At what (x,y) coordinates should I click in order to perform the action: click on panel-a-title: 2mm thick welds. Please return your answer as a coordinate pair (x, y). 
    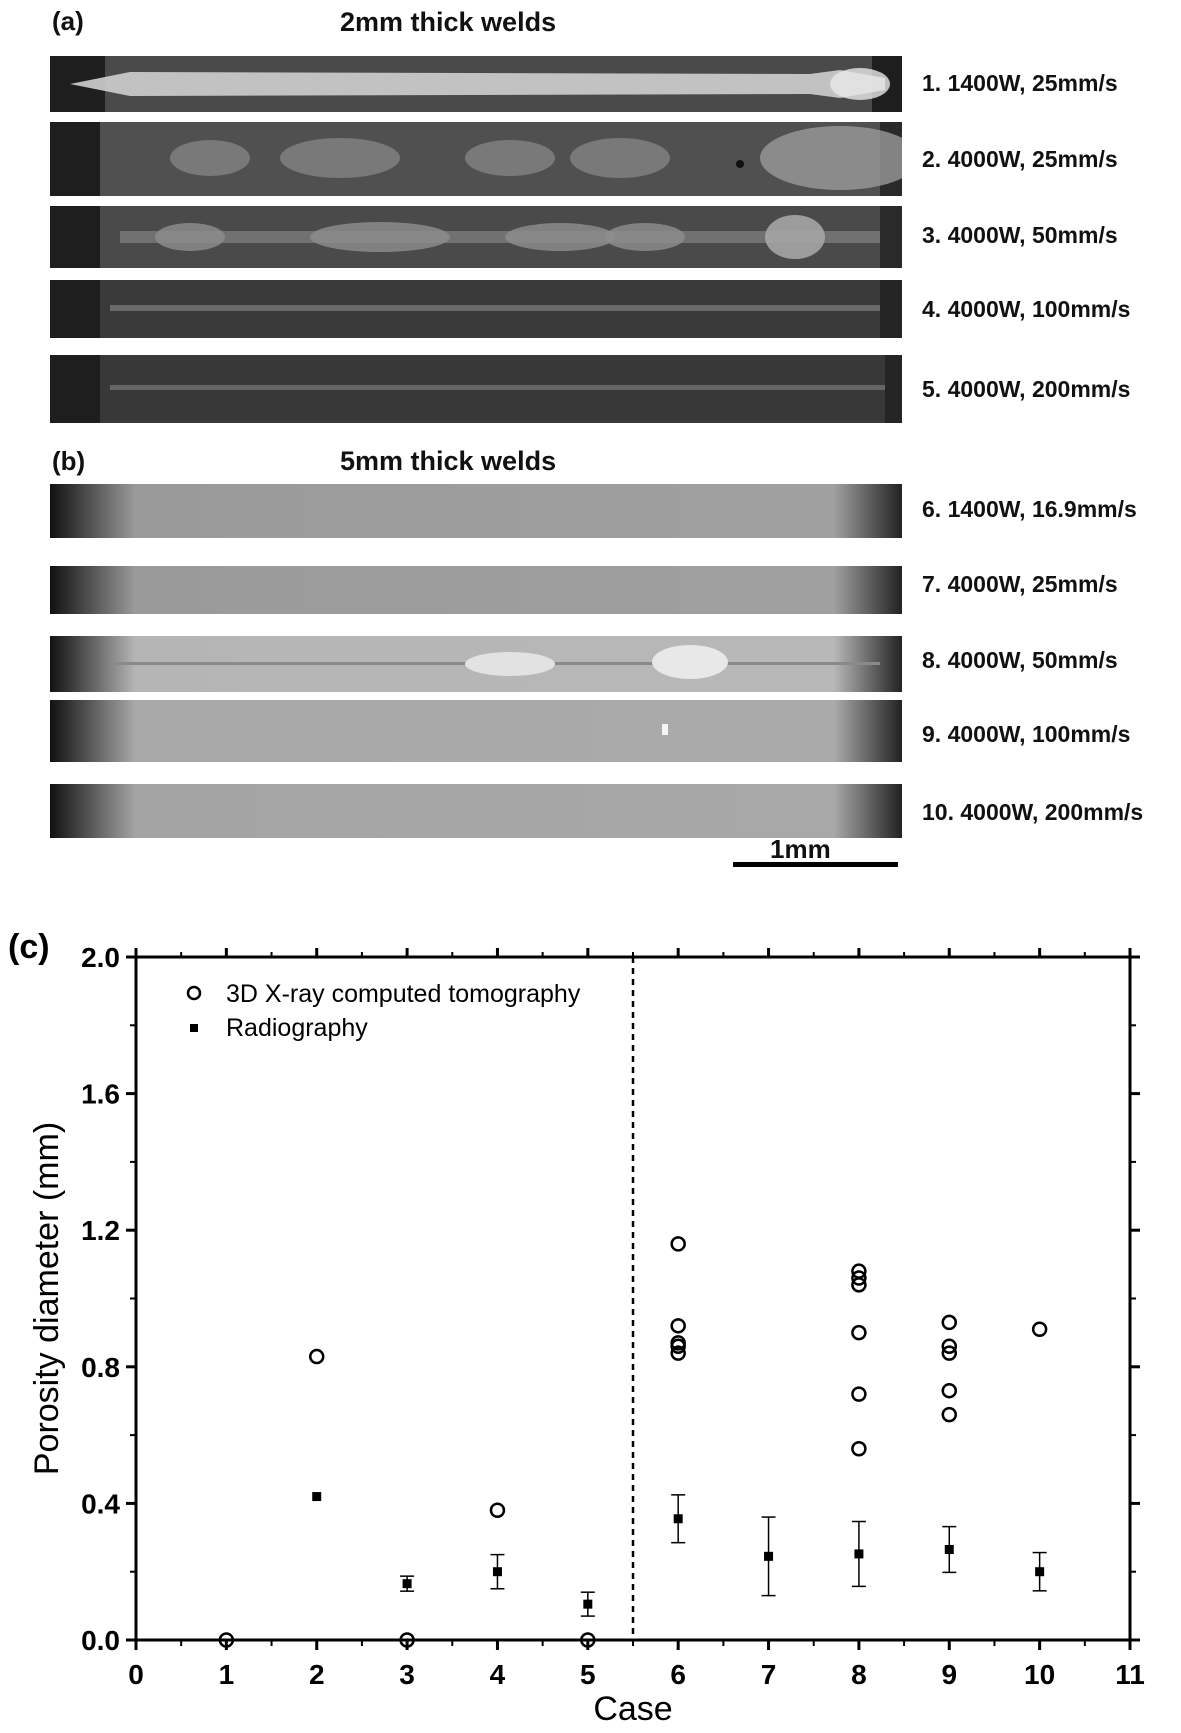
    Looking at the image, I should click on (448, 22).